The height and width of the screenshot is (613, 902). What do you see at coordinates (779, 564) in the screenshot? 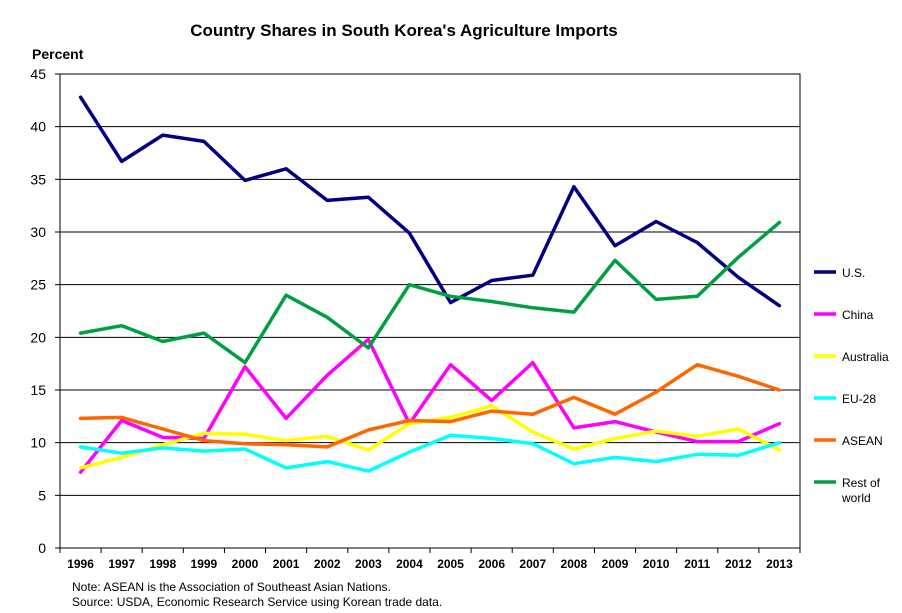
I see `x-tick-label: 2013` at bounding box center [779, 564].